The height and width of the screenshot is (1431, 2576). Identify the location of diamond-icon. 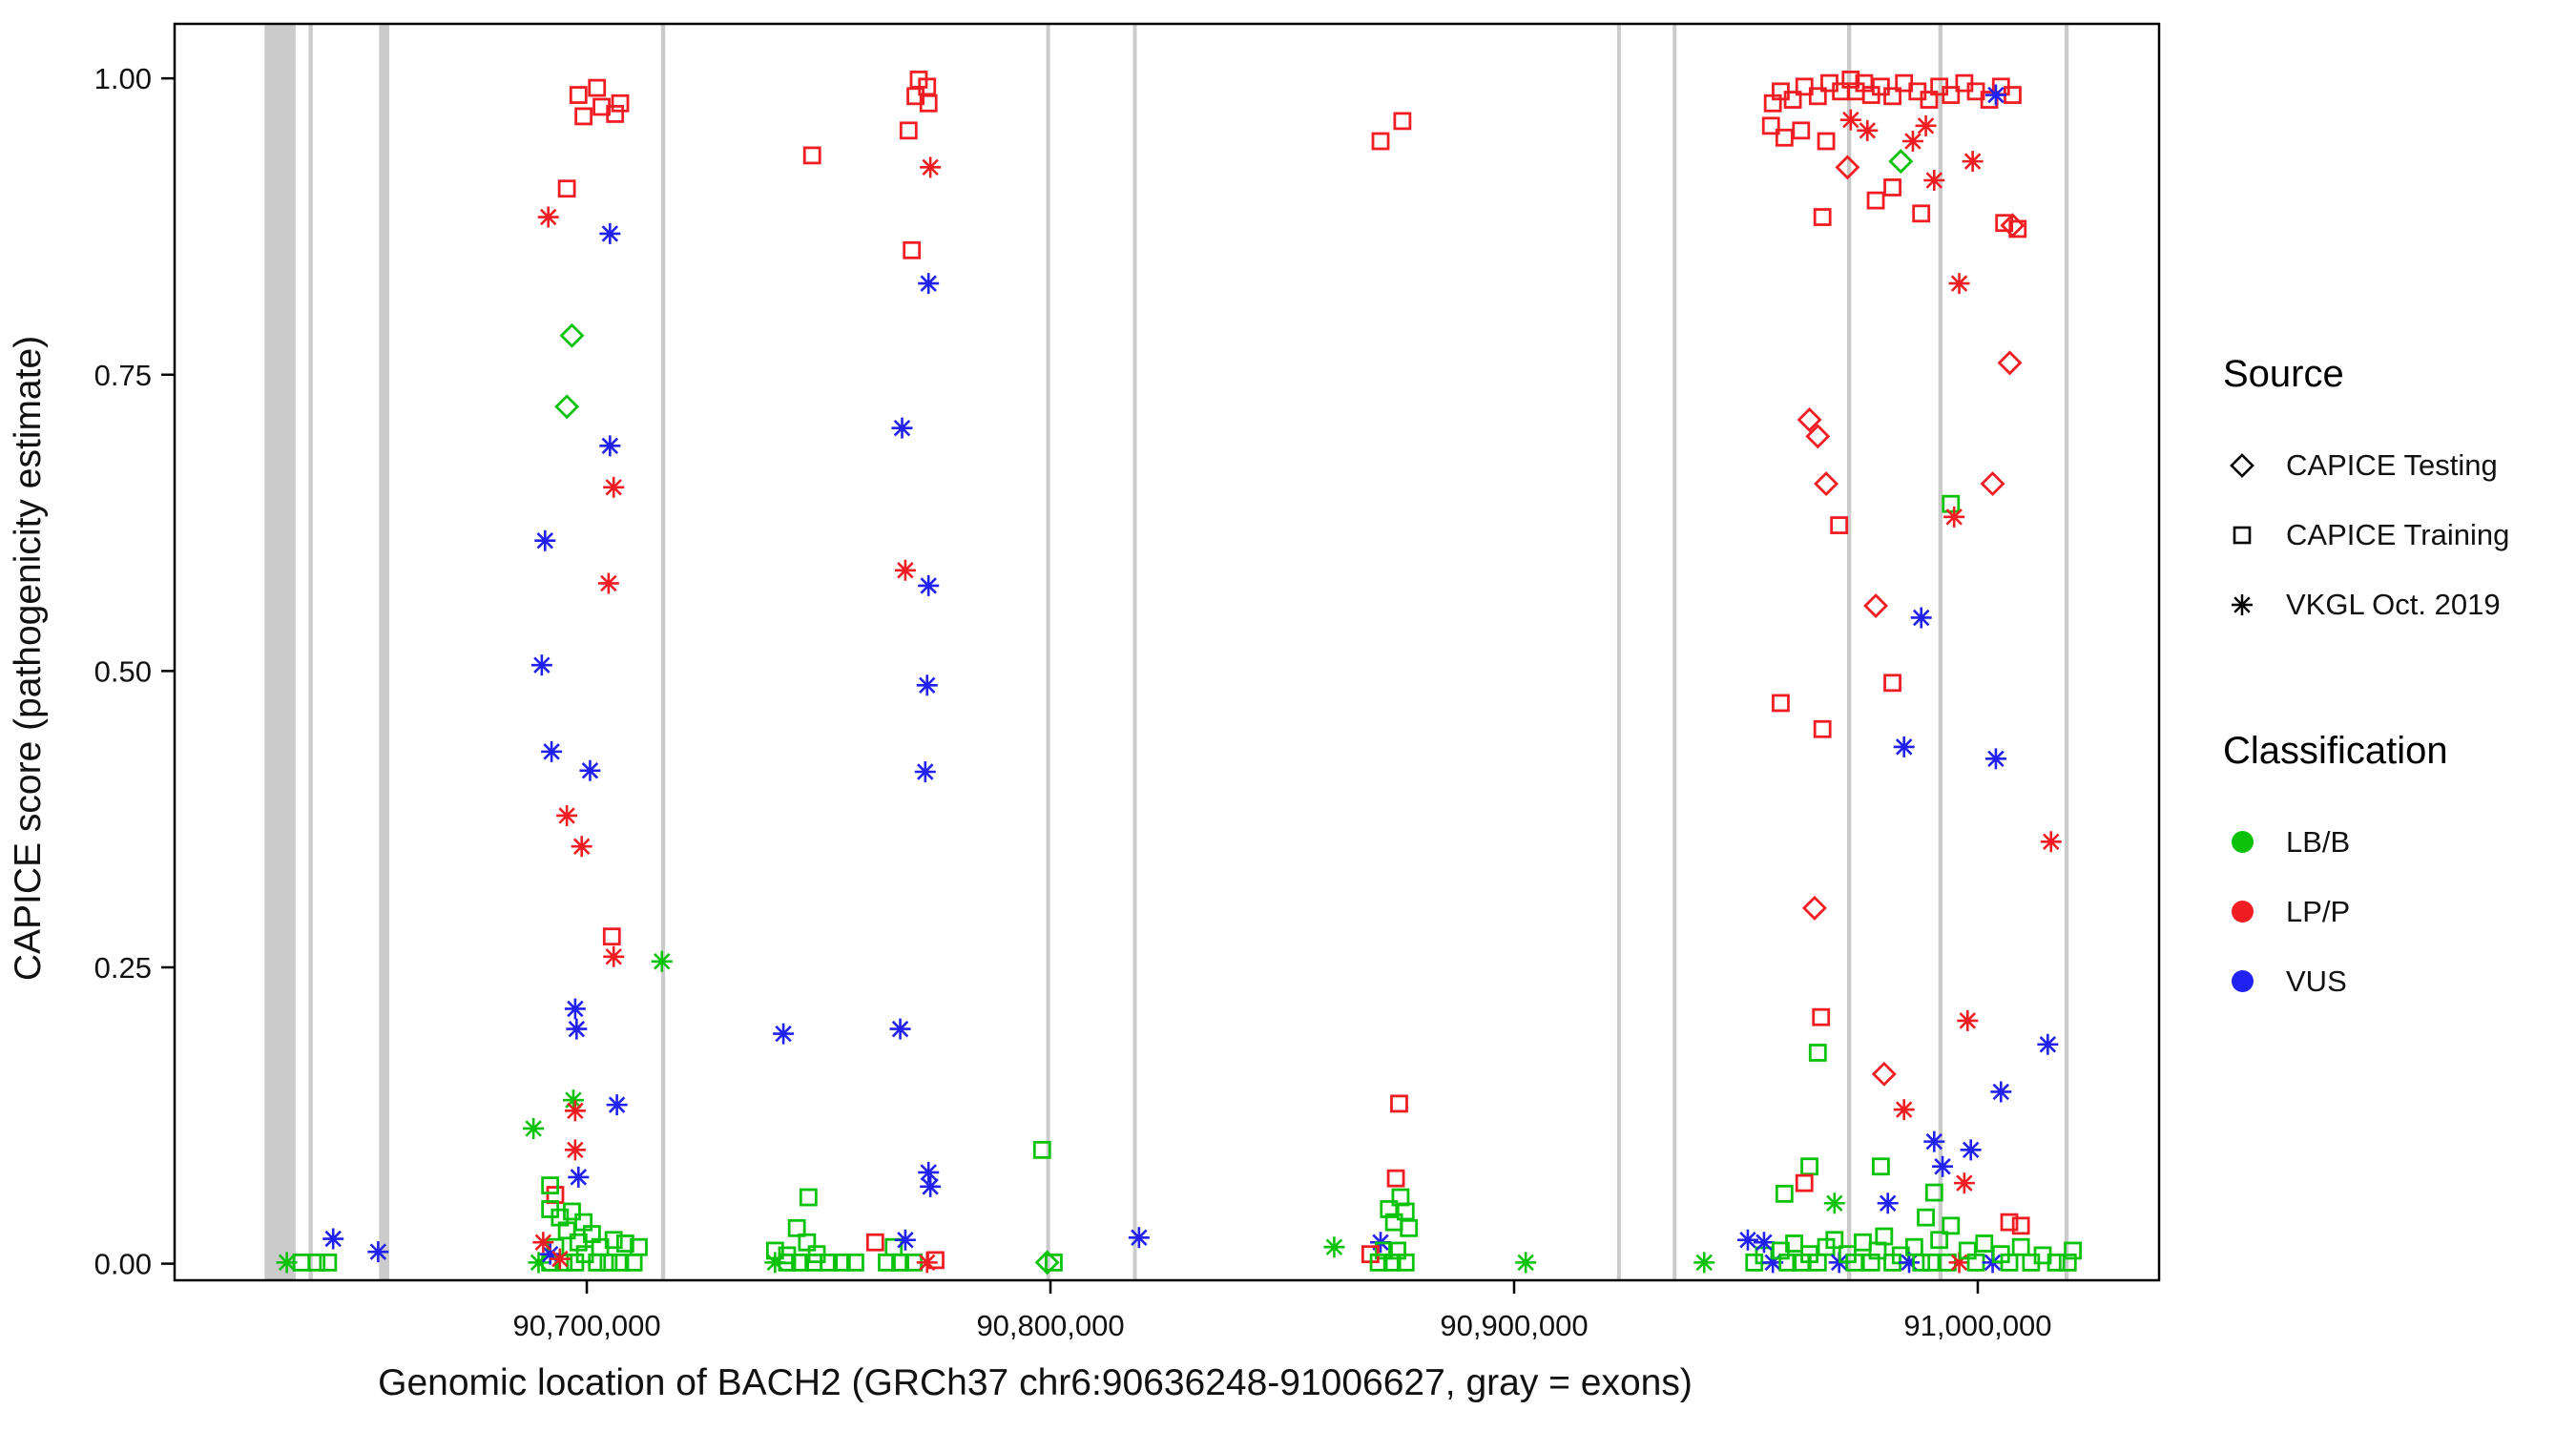
(2242, 465).